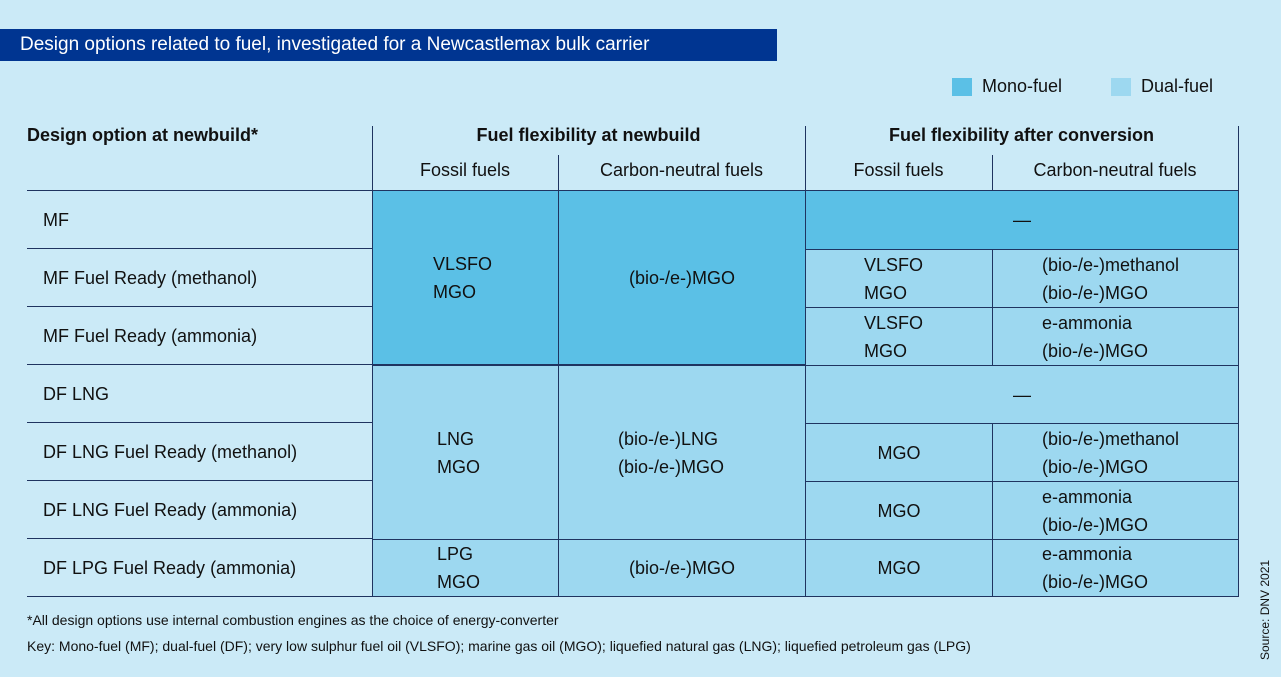  What do you see at coordinates (199, 394) in the screenshot?
I see `row-label: DF LNG` at bounding box center [199, 394].